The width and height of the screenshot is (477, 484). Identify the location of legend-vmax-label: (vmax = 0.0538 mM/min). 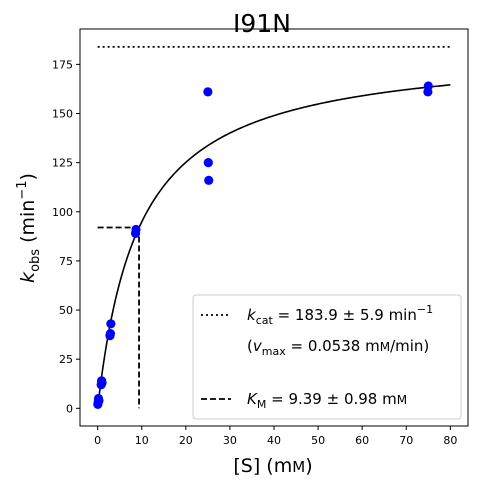
(338, 347).